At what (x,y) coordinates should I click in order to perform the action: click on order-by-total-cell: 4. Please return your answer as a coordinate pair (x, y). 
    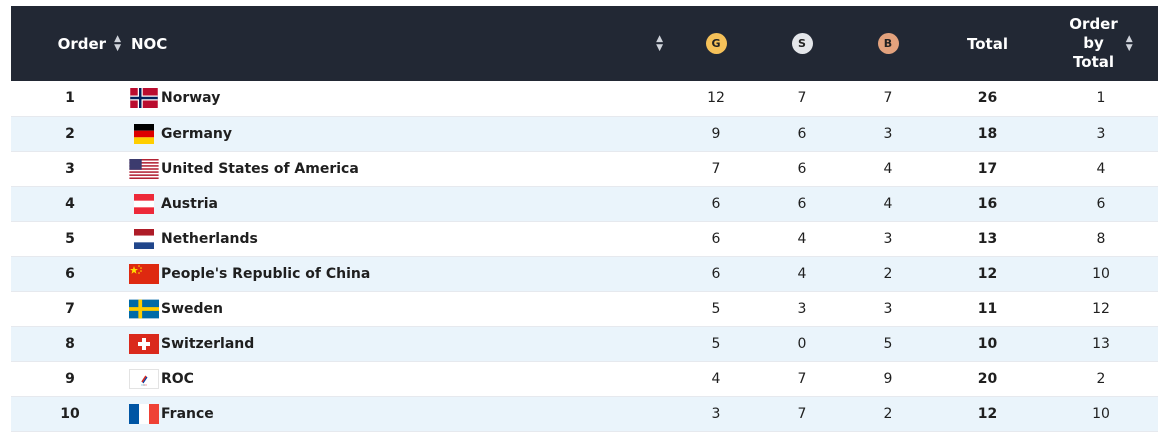
    Looking at the image, I should click on (1101, 168).